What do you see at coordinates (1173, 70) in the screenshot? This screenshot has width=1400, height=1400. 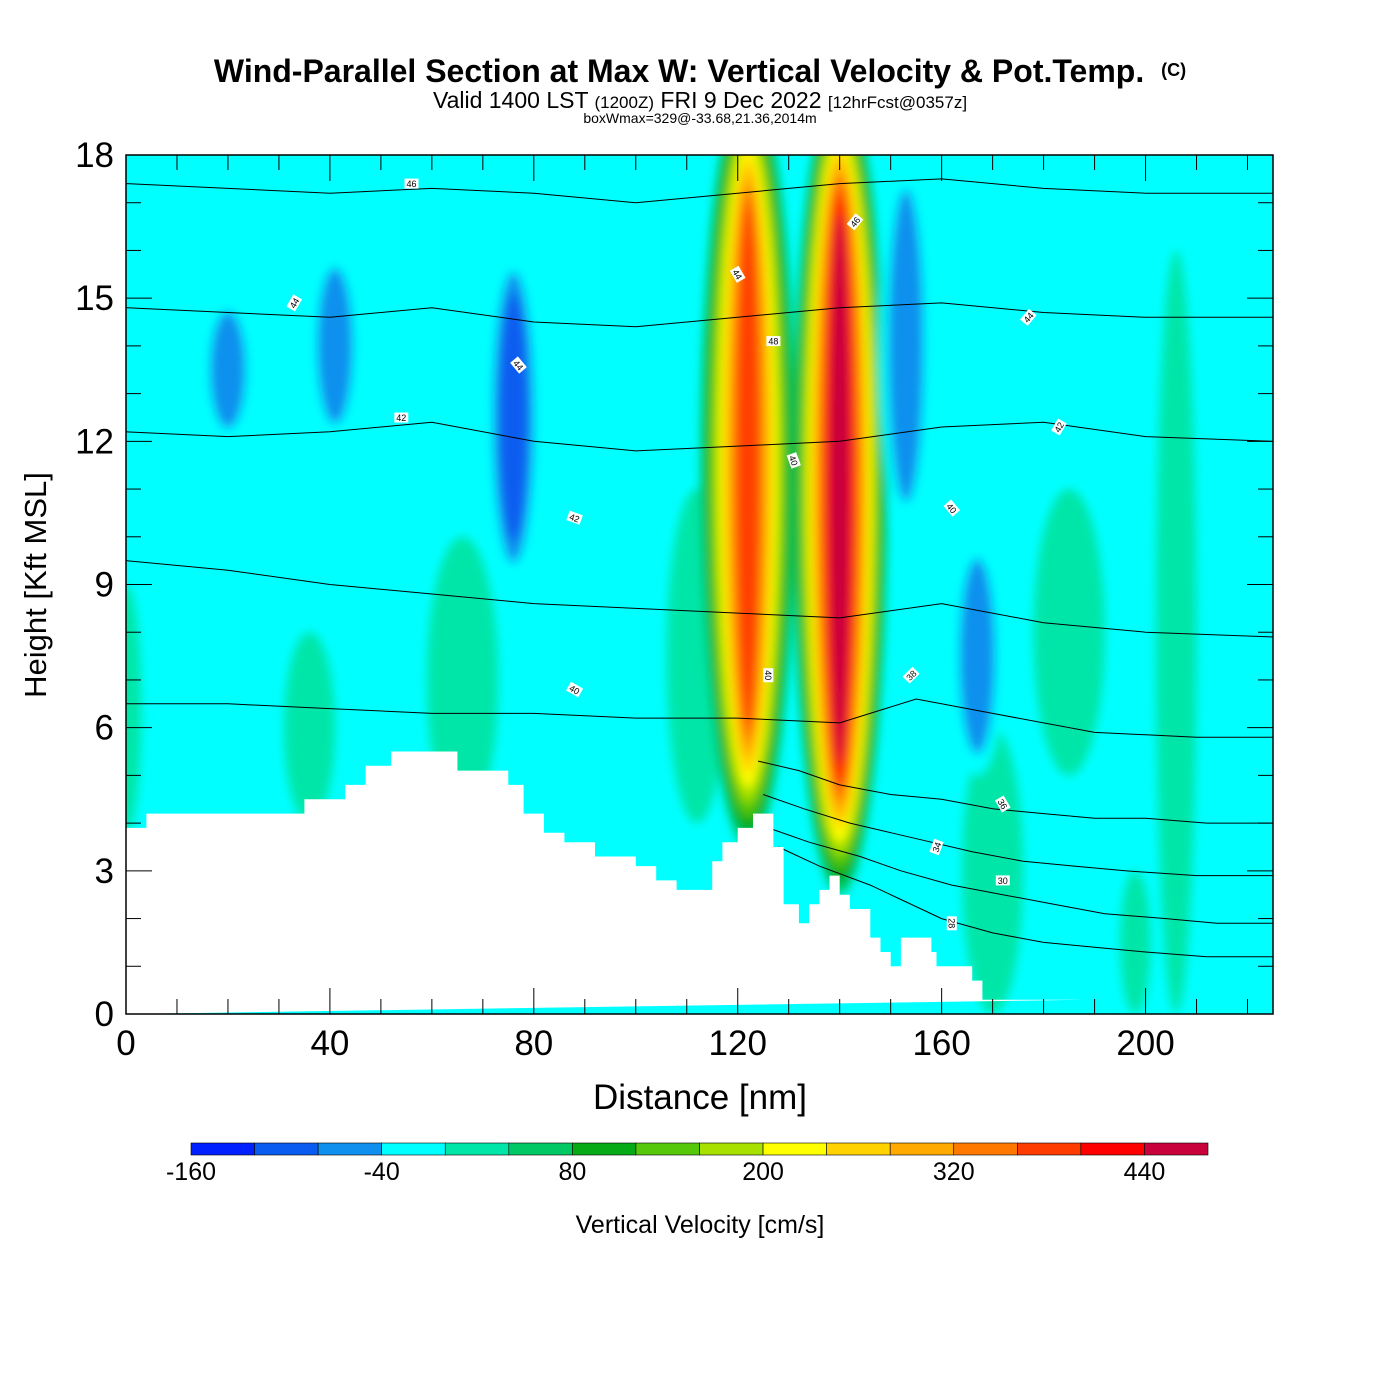 I see `copyright-mark: (C)` at bounding box center [1173, 70].